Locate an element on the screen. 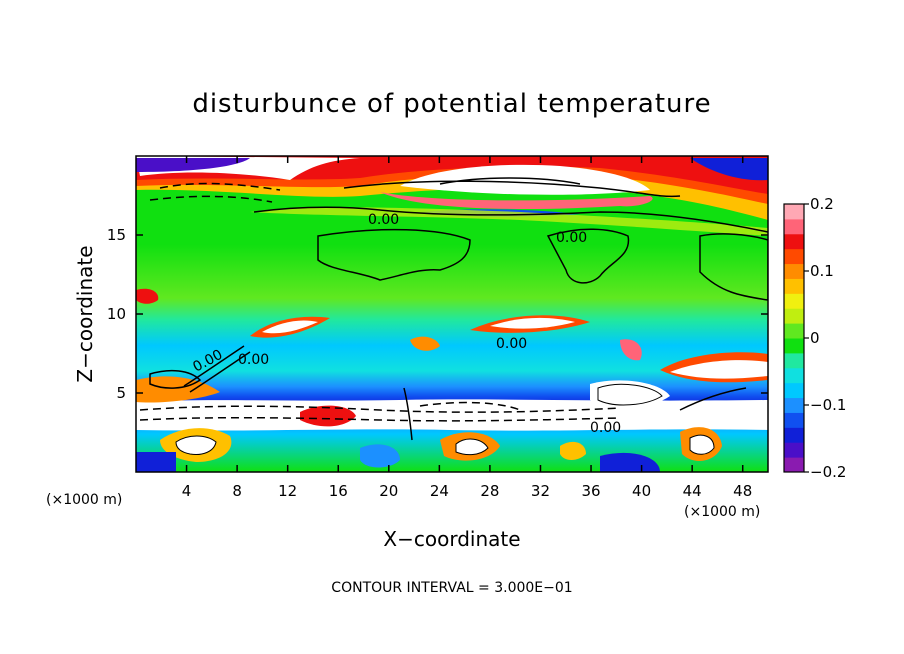 The image size is (904, 654). x-unit-label-right: (×1000 m) is located at coordinates (722, 512).